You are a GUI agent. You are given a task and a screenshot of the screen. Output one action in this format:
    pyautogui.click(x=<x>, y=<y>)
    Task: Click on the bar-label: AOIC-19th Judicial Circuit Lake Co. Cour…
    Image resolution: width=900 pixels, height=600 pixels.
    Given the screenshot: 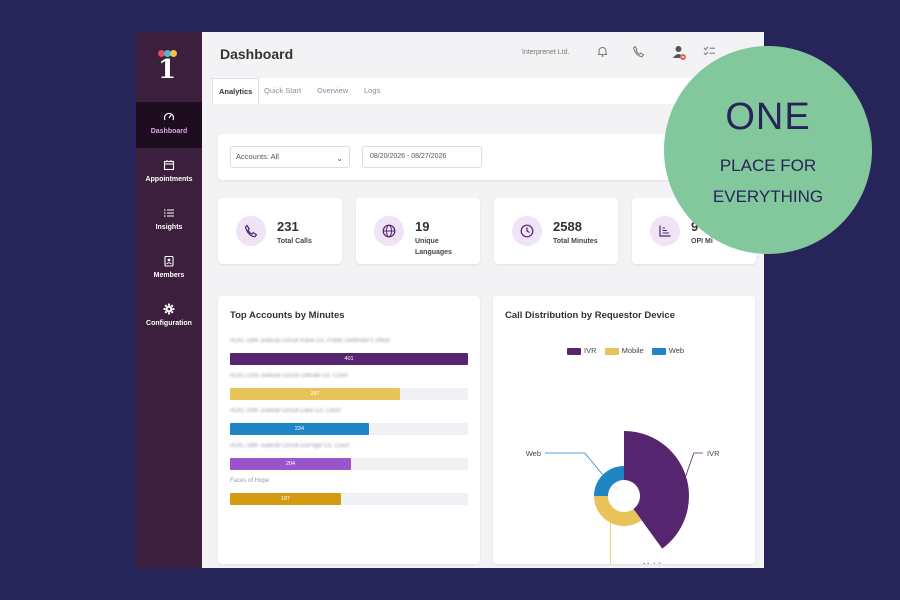 What is the action you would take?
    pyautogui.click(x=285, y=411)
    